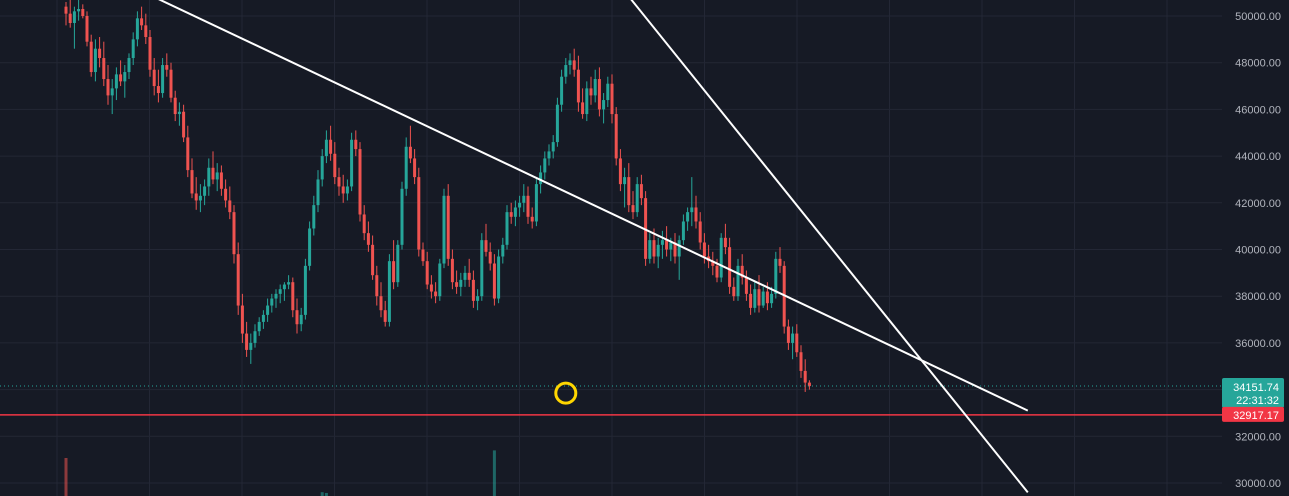 This screenshot has height=496, width=1289. What do you see at coordinates (1257, 401) in the screenshot?
I see `bar-countdown: 22:31:32` at bounding box center [1257, 401].